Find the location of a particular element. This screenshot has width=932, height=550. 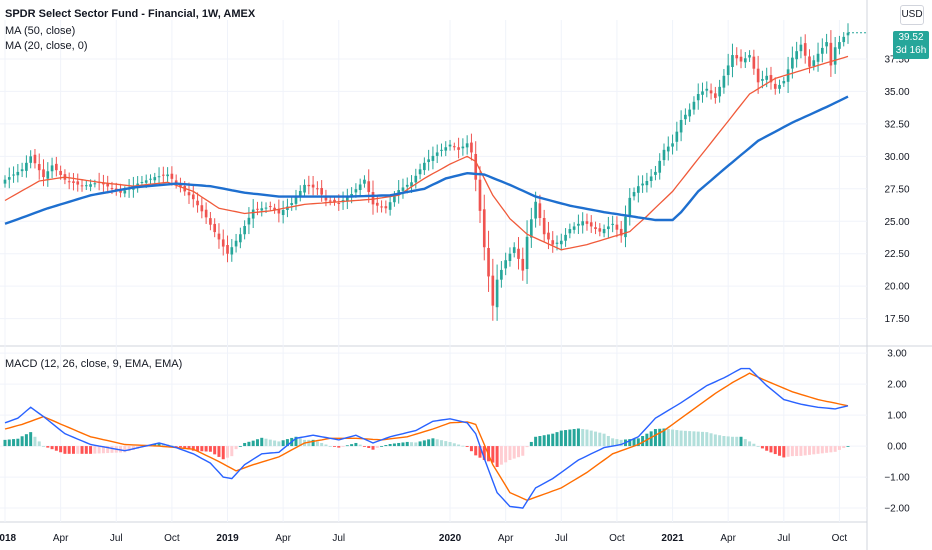

macd-tick-label: 3.00 is located at coordinates (897, 354).